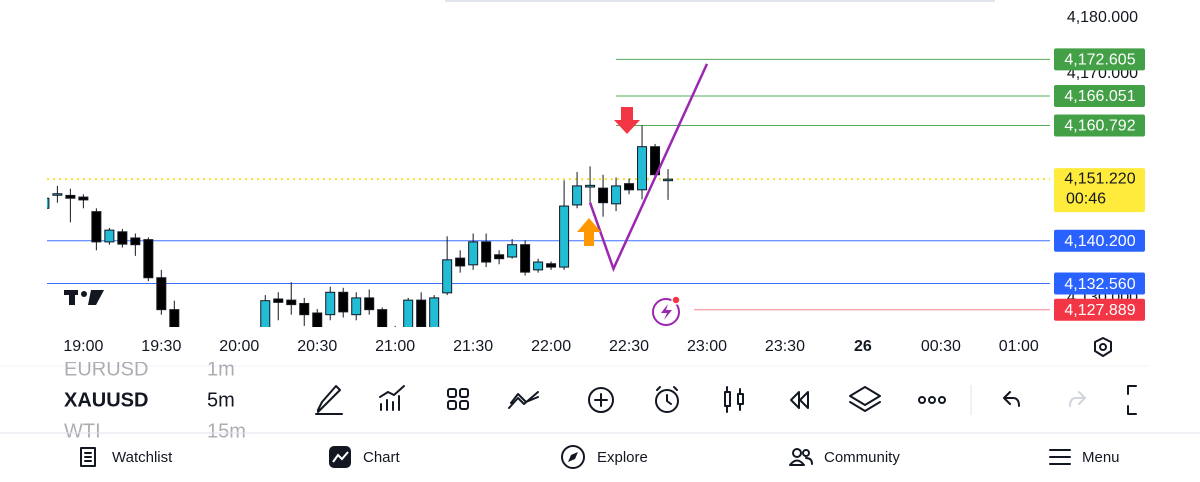  I want to click on more, so click(932, 400).